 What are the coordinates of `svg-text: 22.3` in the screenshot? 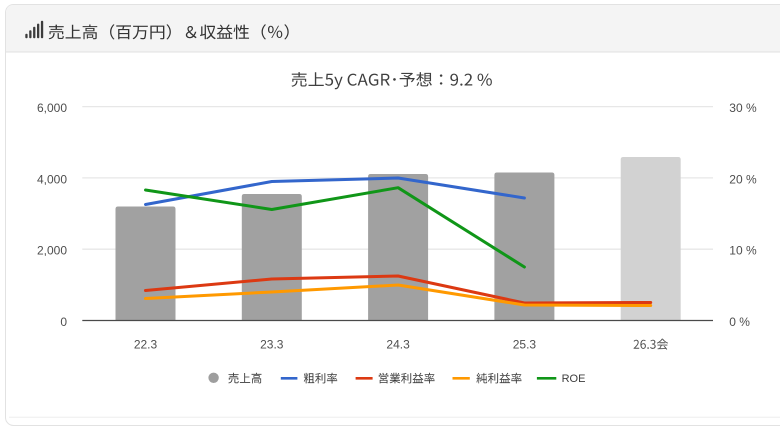 It's located at (146, 345).